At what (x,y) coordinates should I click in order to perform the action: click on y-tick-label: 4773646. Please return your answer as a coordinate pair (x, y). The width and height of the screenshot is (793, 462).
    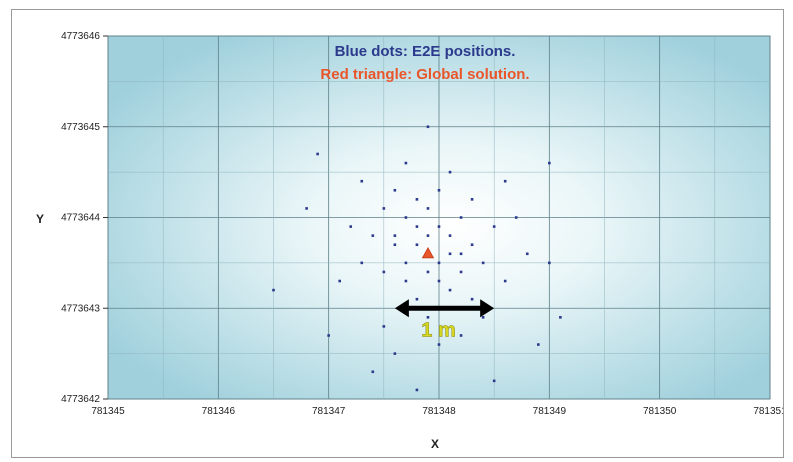
    Looking at the image, I should click on (80, 36).